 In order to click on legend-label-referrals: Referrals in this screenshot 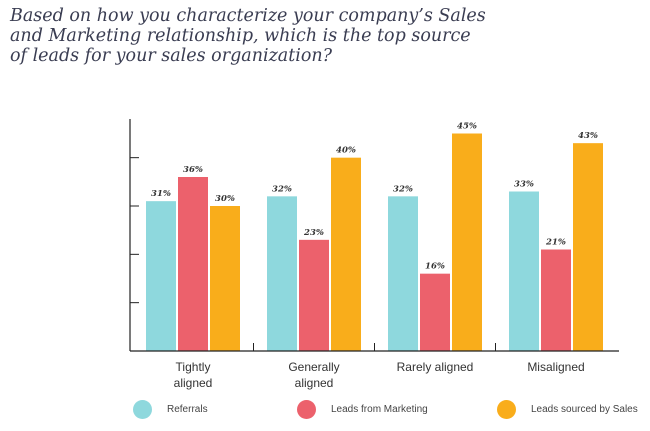, I will do `click(187, 409)`.